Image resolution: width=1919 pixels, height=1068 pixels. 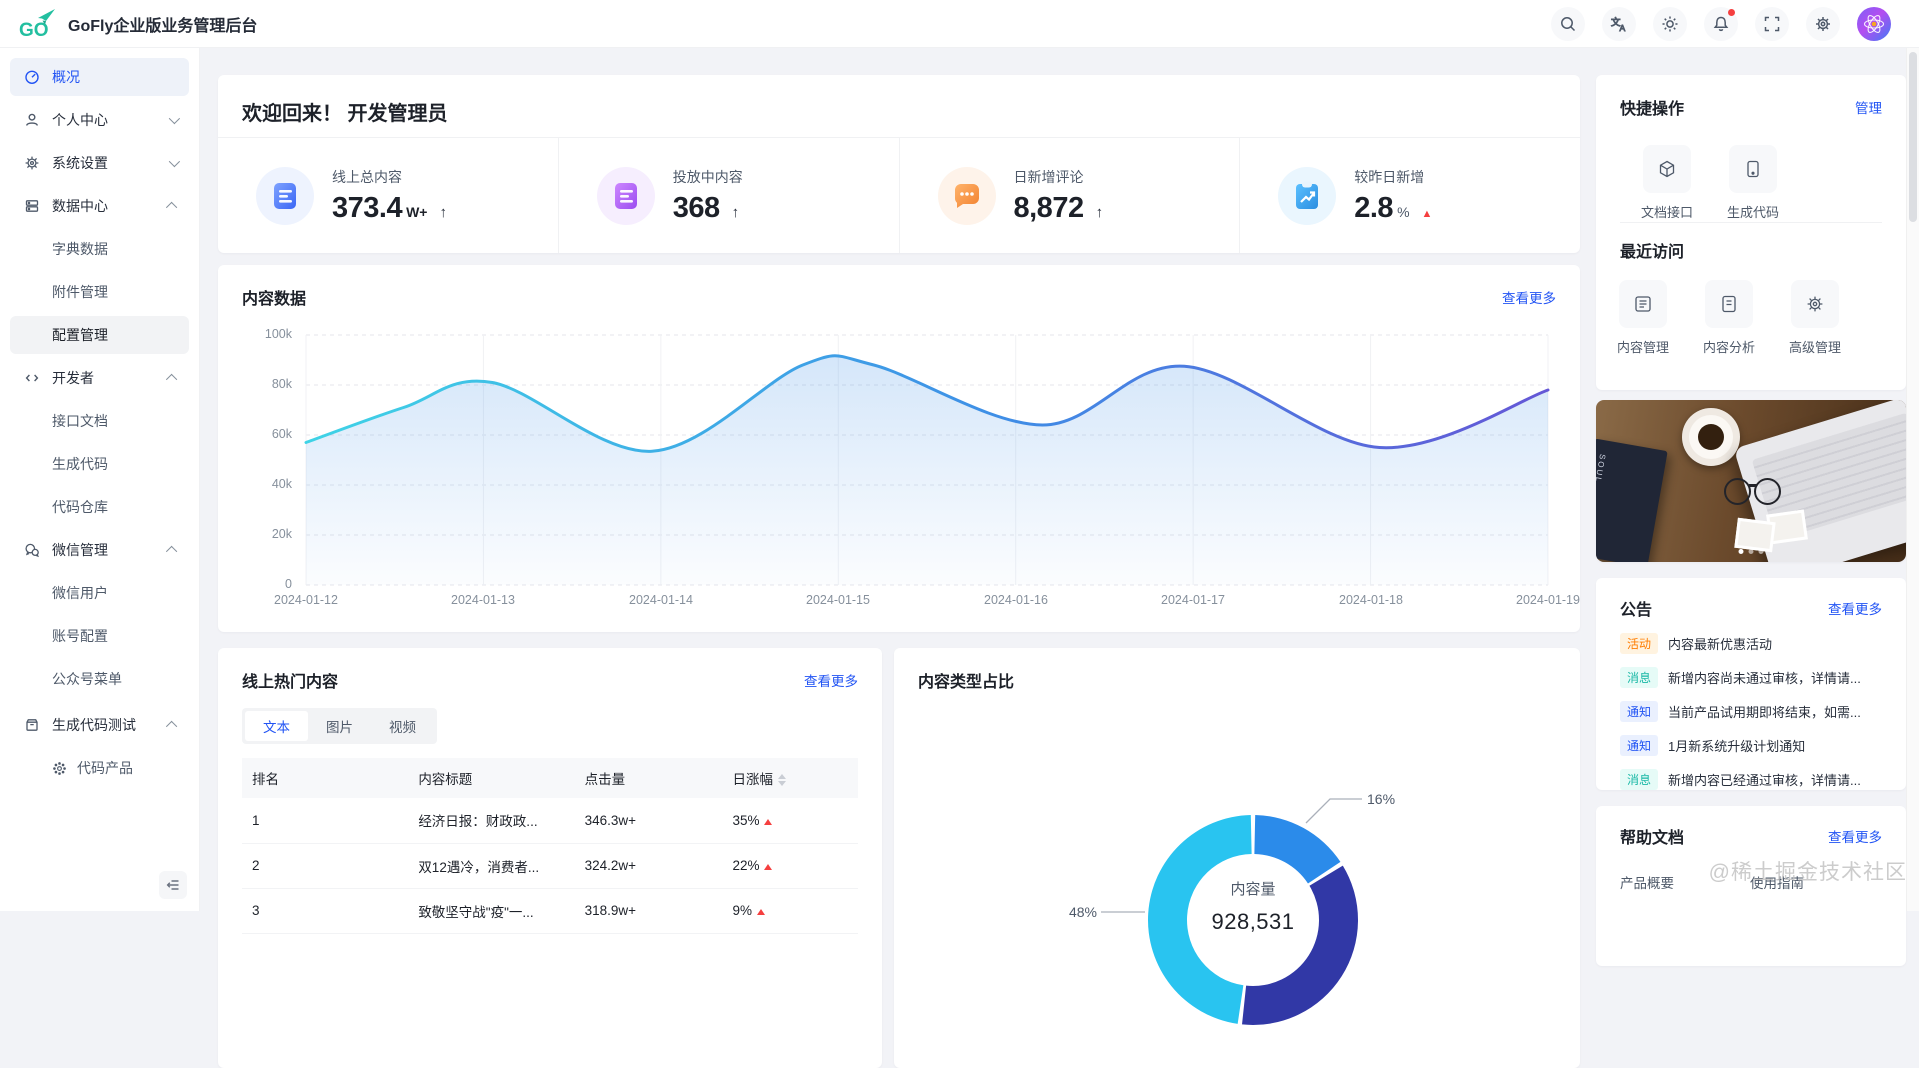 What do you see at coordinates (1667, 183) in the screenshot?
I see `quick-item-doc-api: 文档接口` at bounding box center [1667, 183].